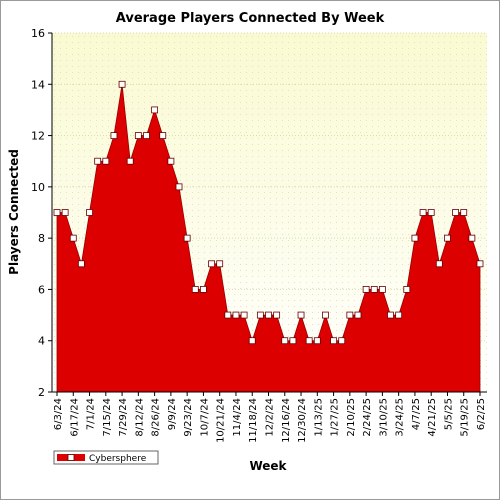 This screenshot has height=500, width=500. Describe the element at coordinates (237, 417) in the screenshot. I see `x-tick-label: 11/4/24` at that location.